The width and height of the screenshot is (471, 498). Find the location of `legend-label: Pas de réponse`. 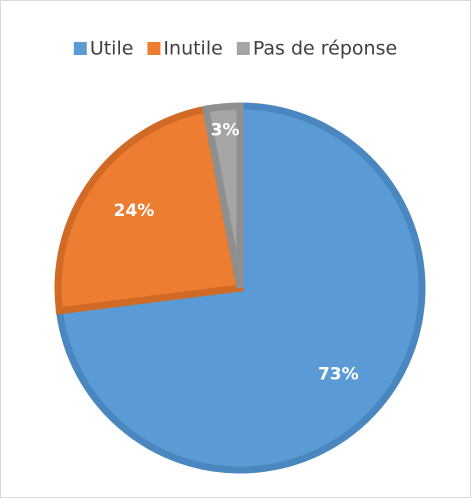

legend-label: Pas de réponse is located at coordinates (325, 49).